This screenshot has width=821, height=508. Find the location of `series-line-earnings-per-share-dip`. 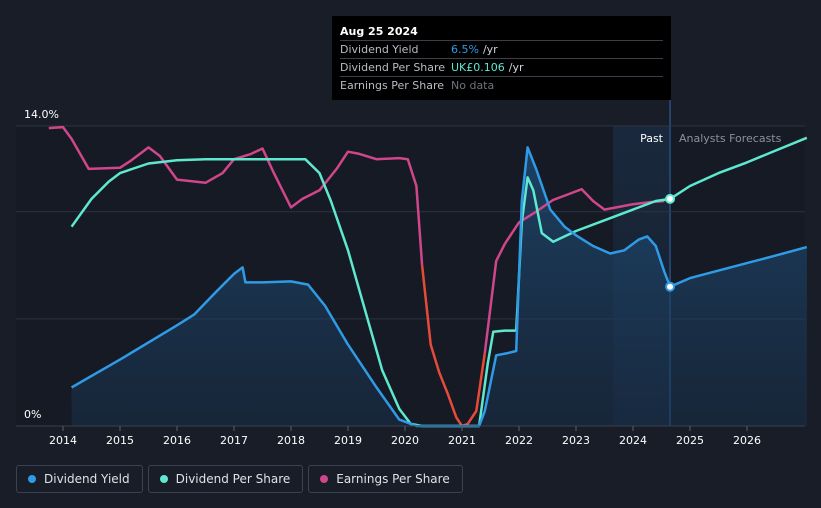

series-line-earnings-per-share-dip is located at coordinates (453, 346).